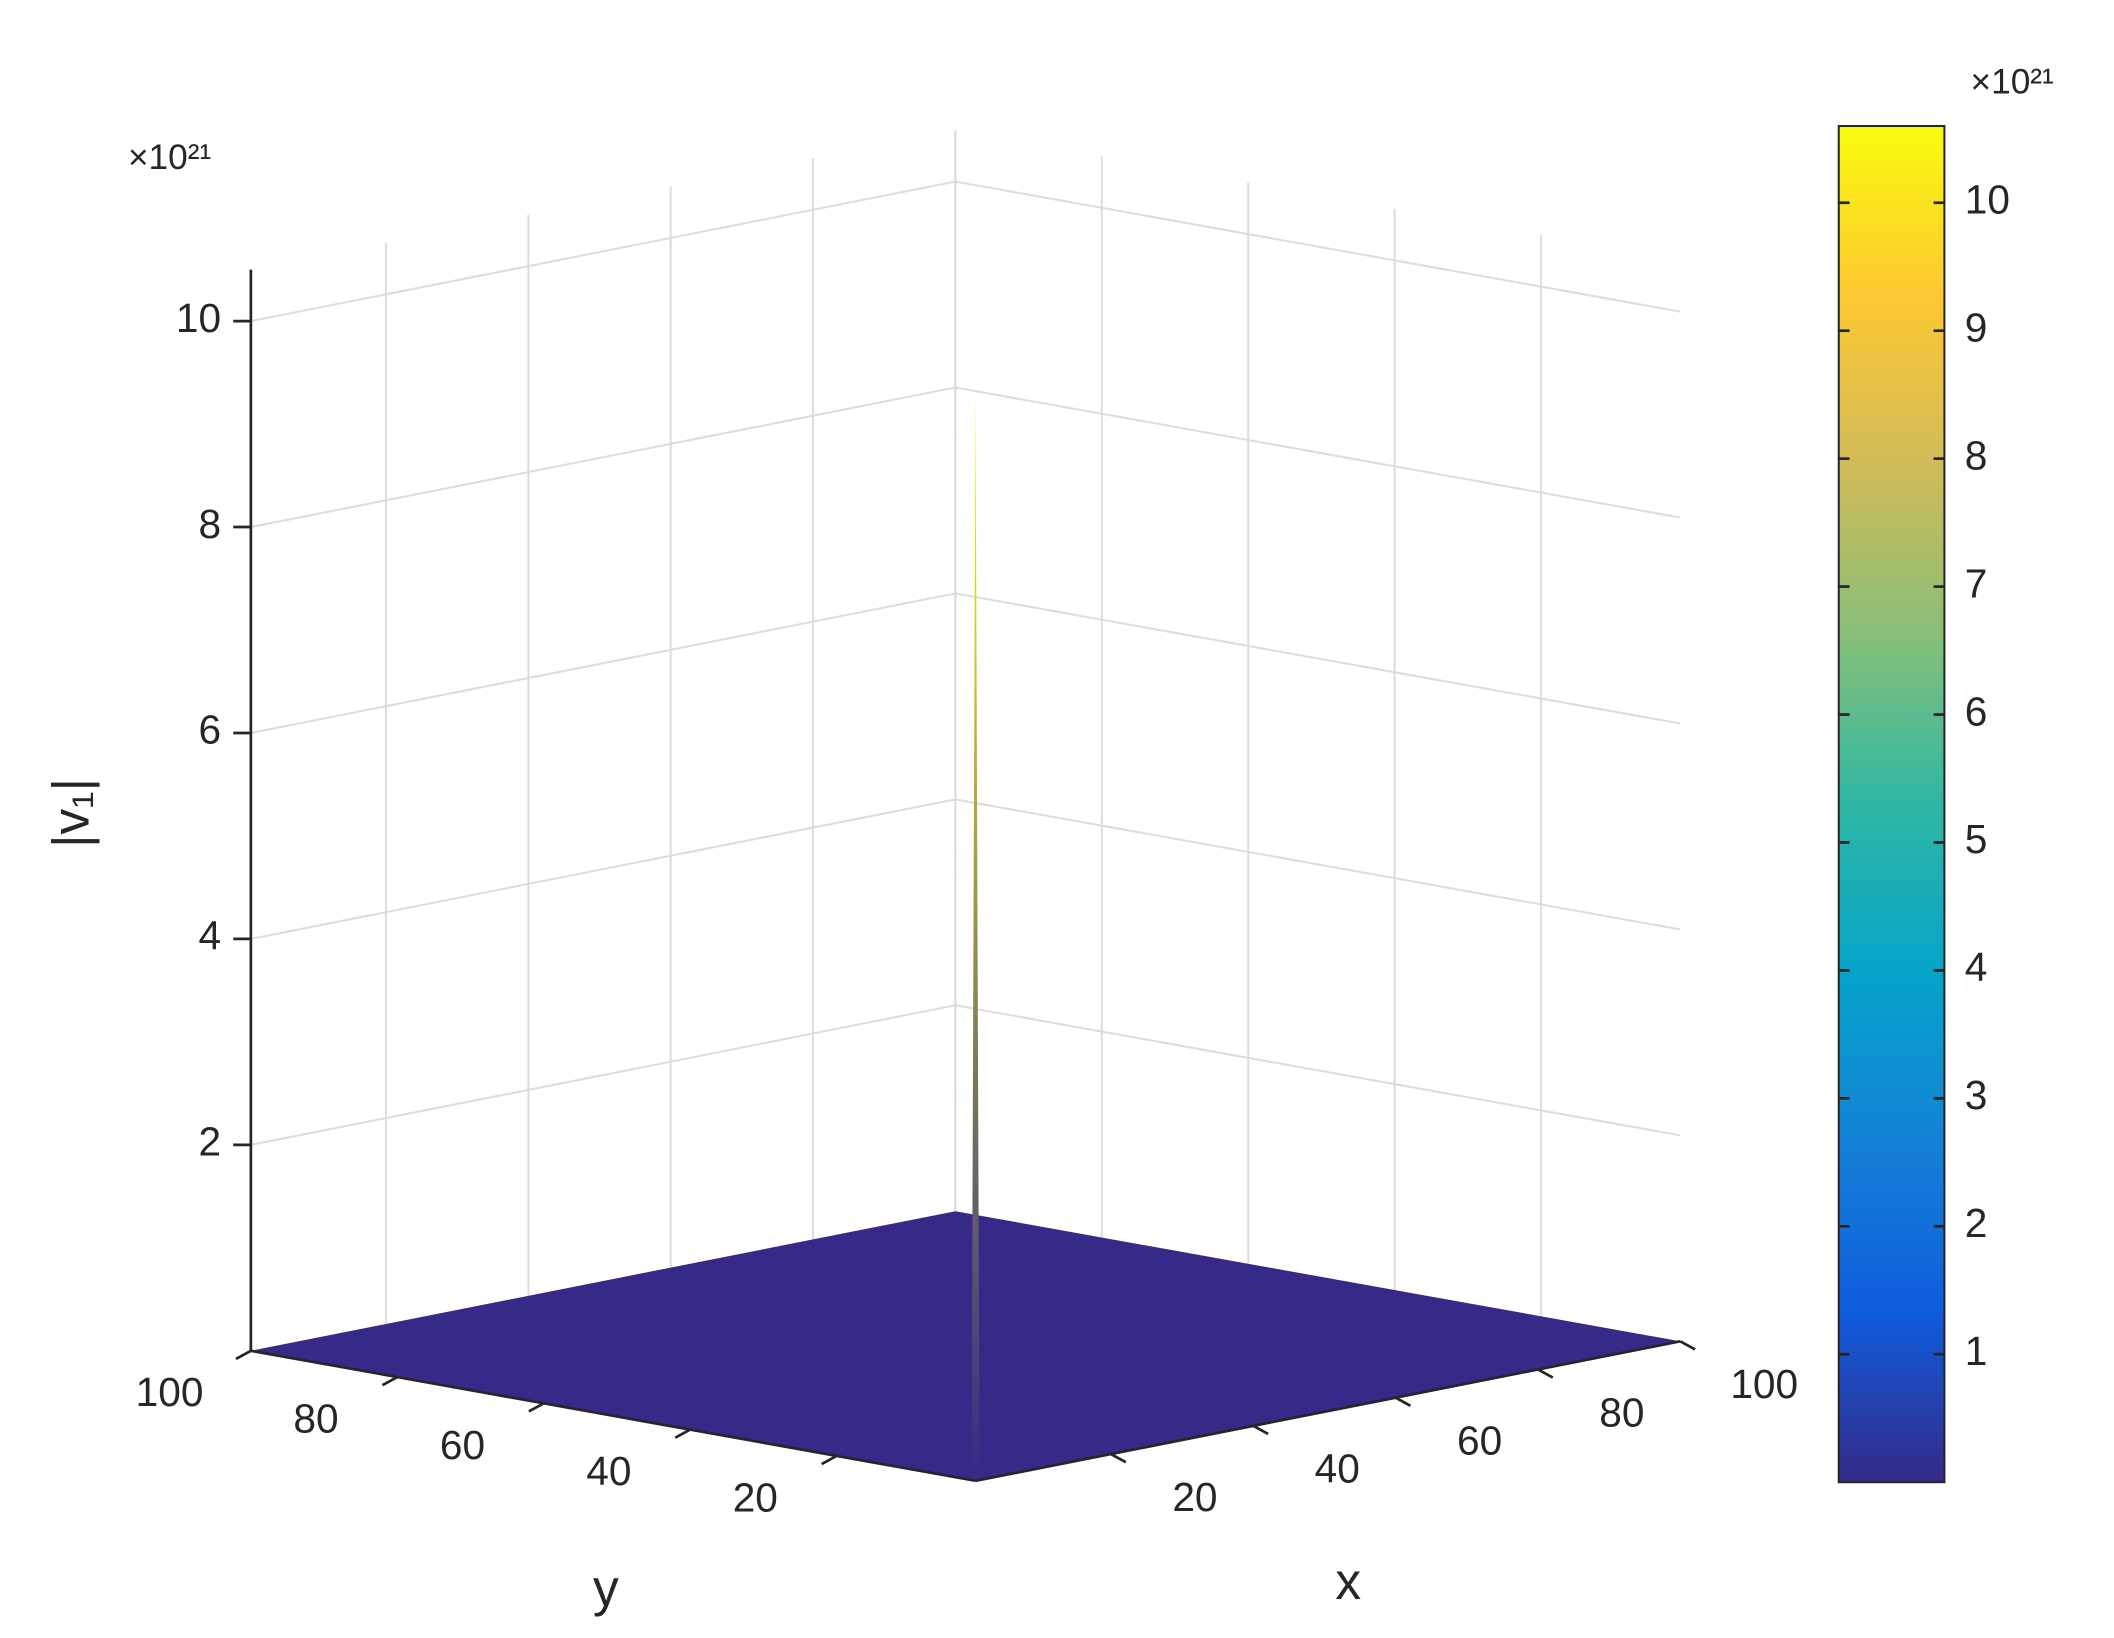 This screenshot has height=1638, width=2114. Describe the element at coordinates (462, 1445) in the screenshot. I see `y-tick-label: 60` at that location.